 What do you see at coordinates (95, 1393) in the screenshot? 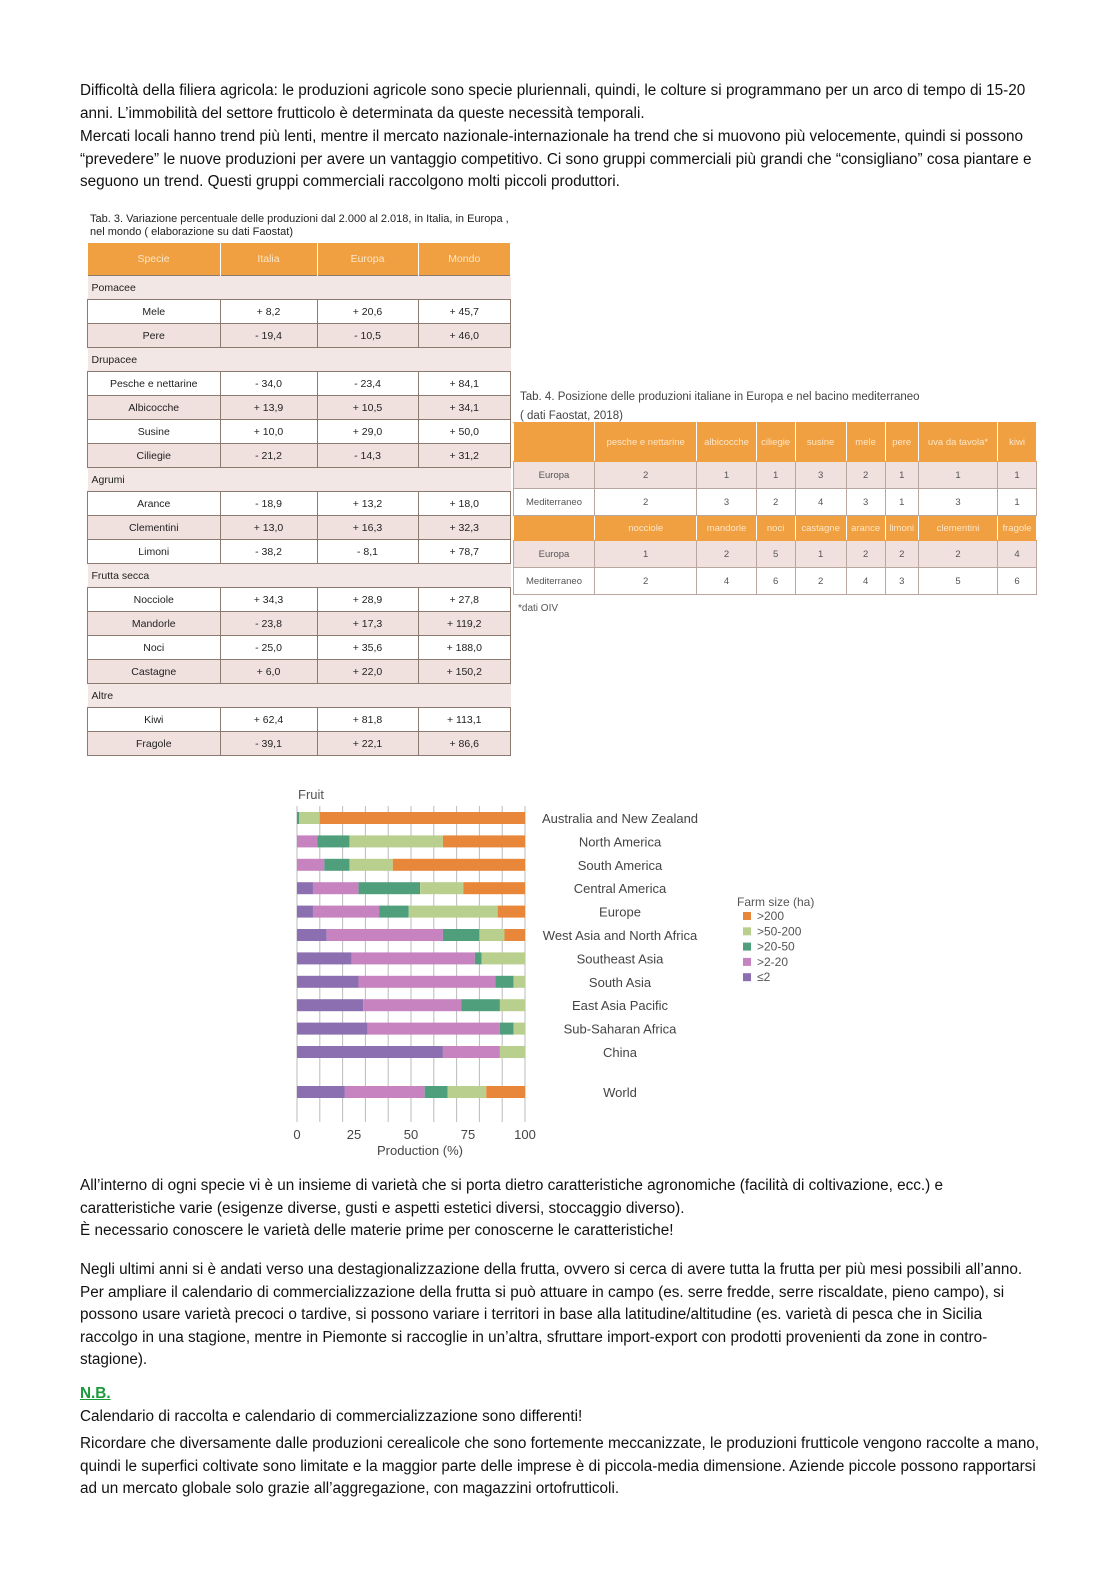
I see `nb-label: N.B.` at bounding box center [95, 1393].